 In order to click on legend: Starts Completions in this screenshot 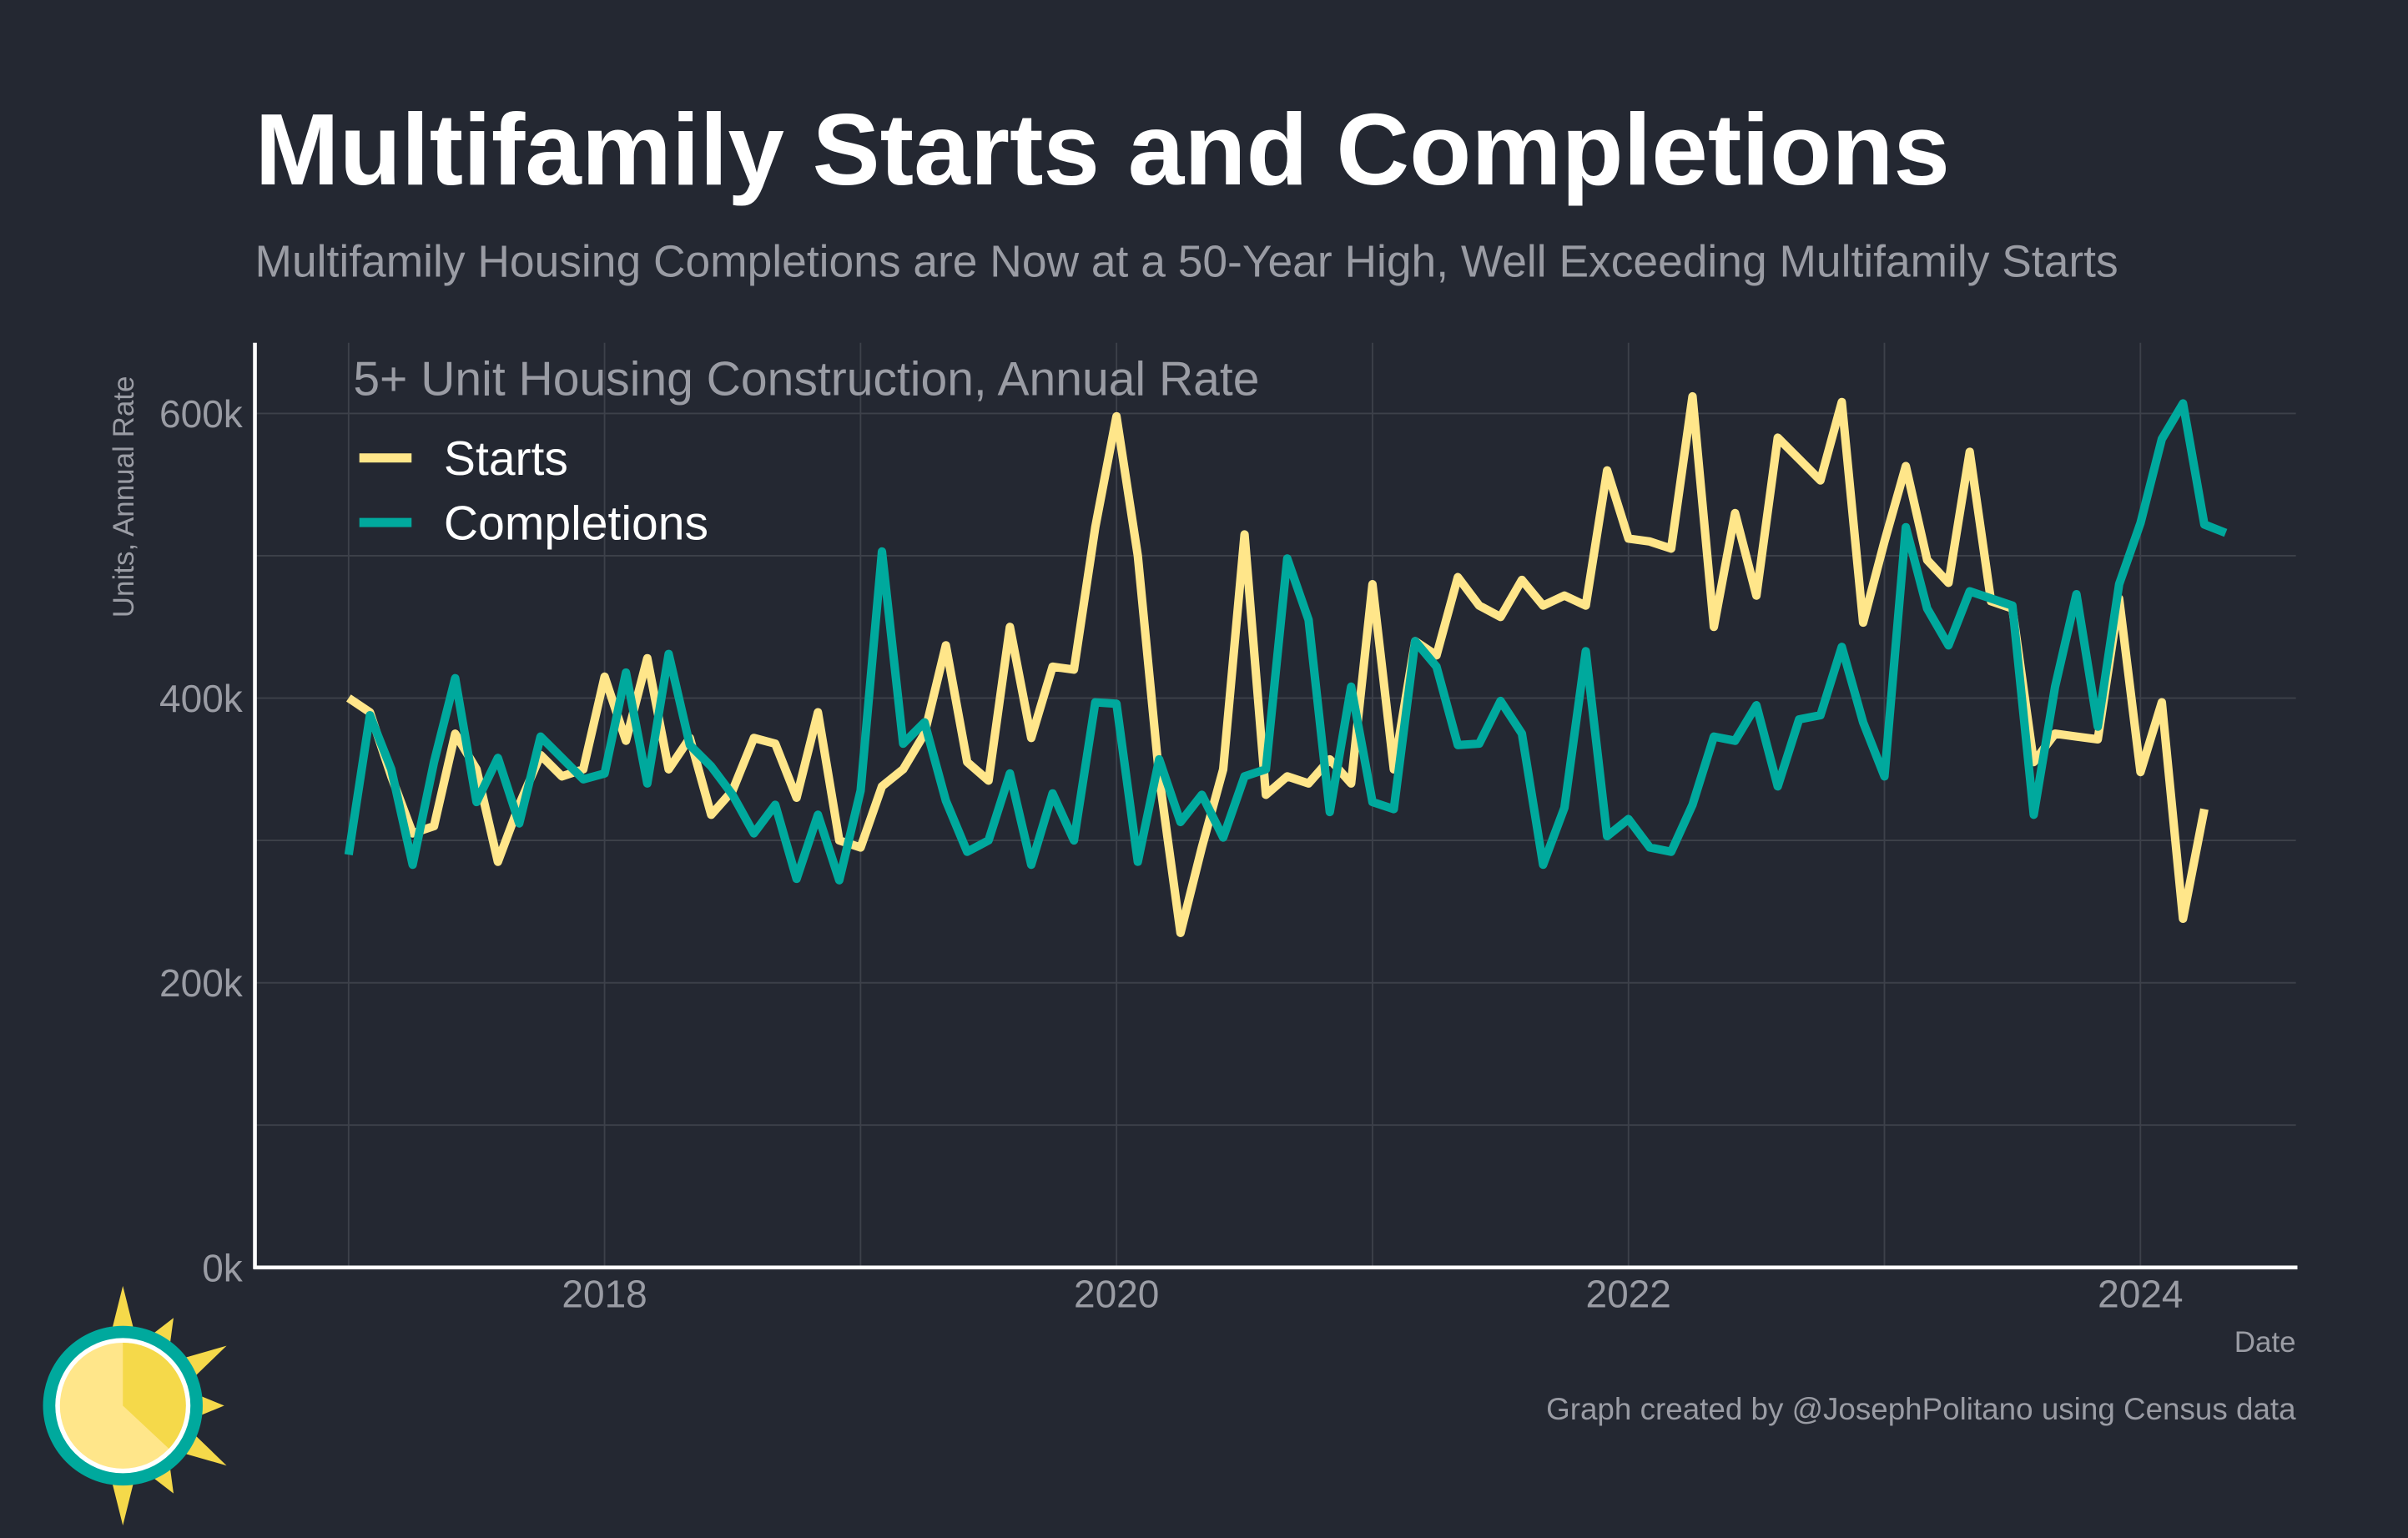, I will do `click(533, 491)`.